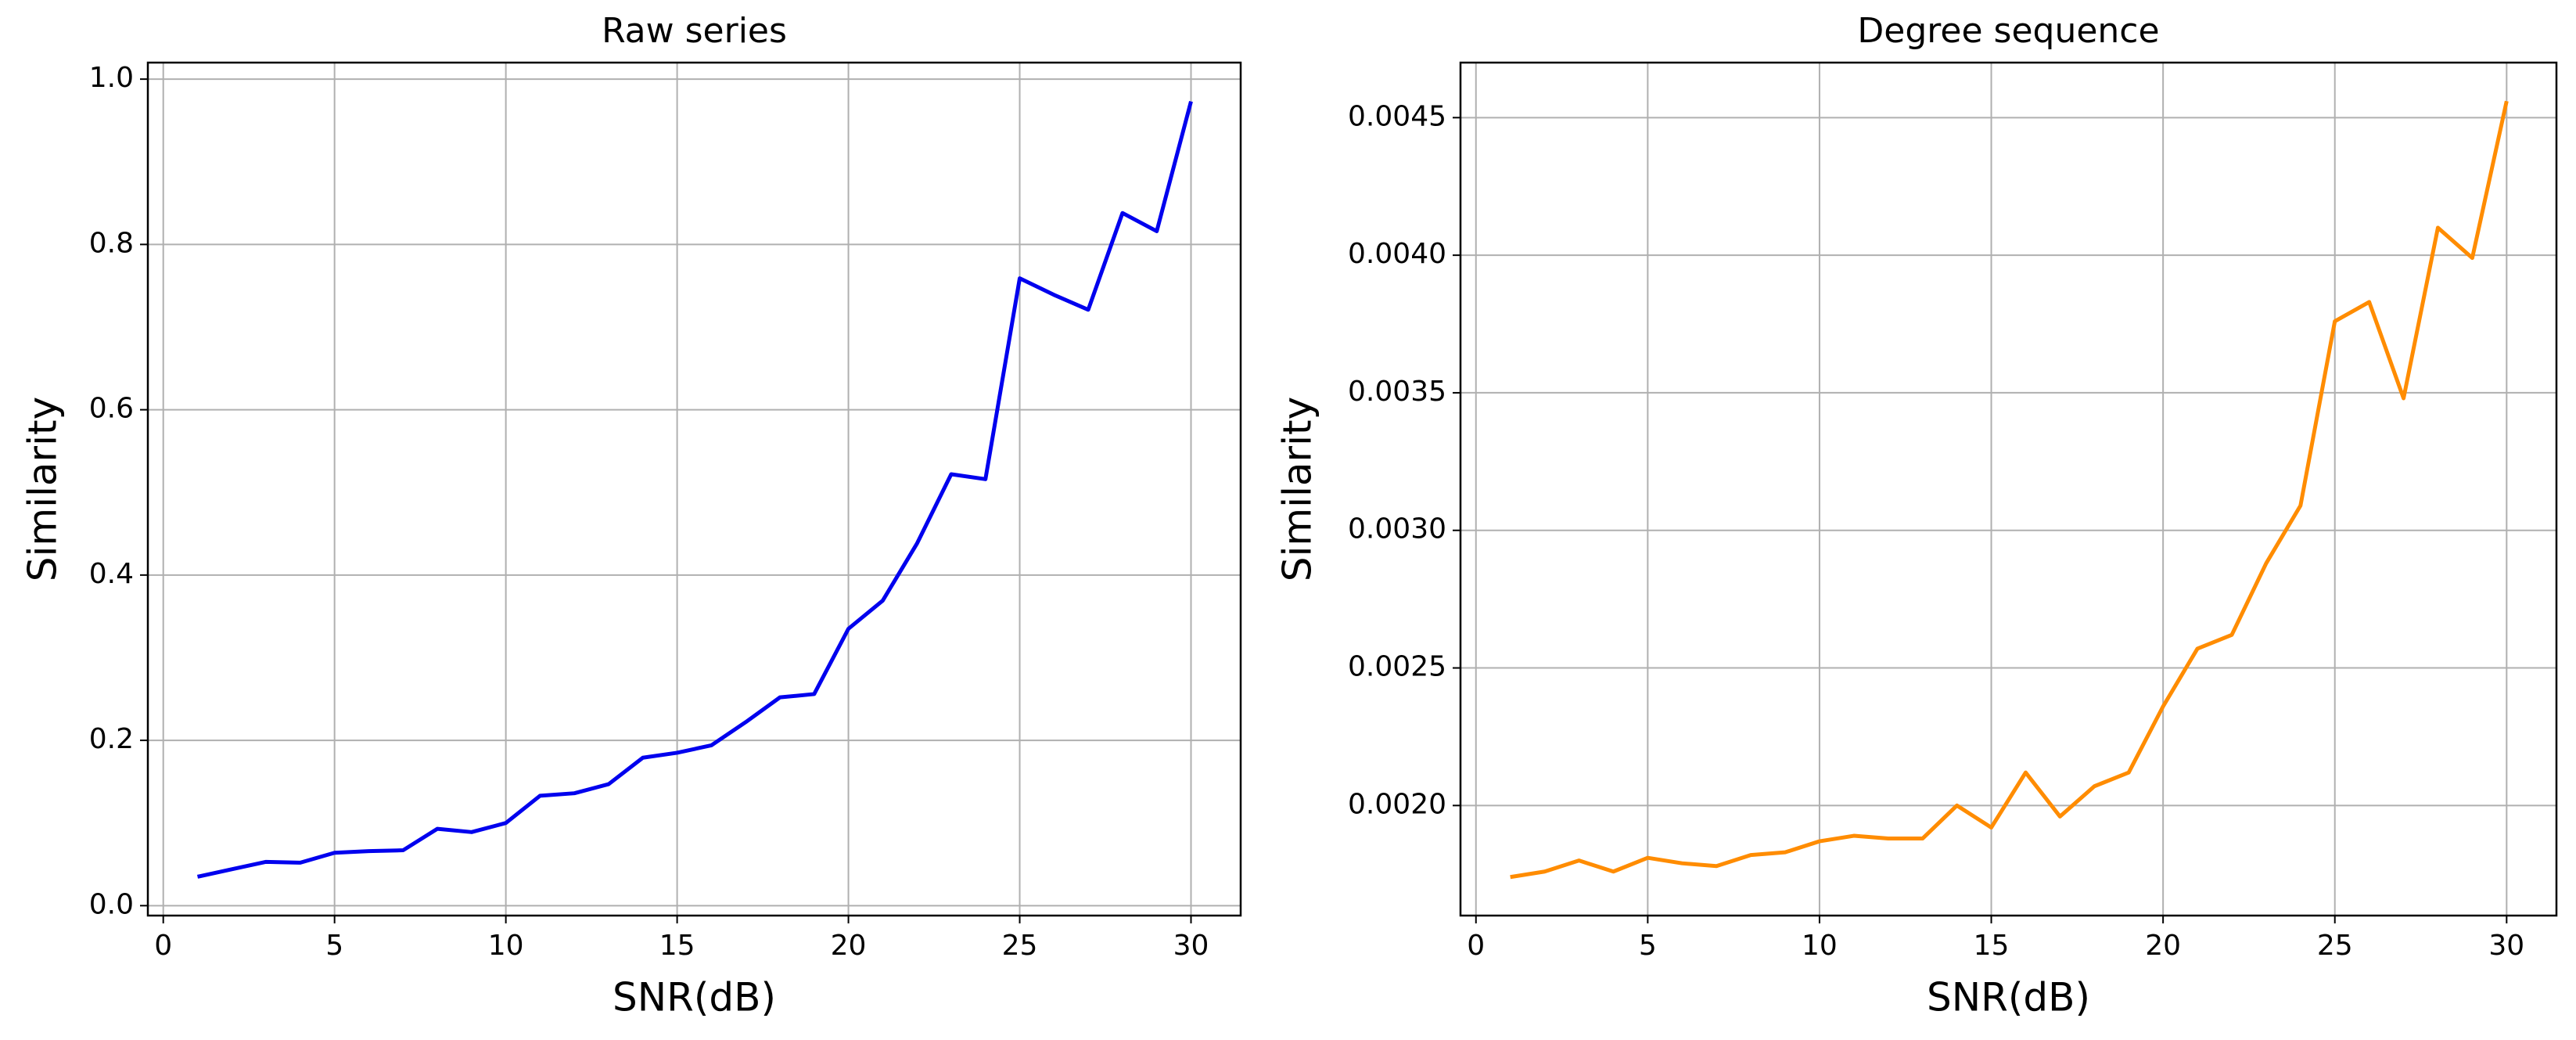 This screenshot has height=1040, width=2576. I want to click on y-tick-label: 0.6, so click(112, 409).